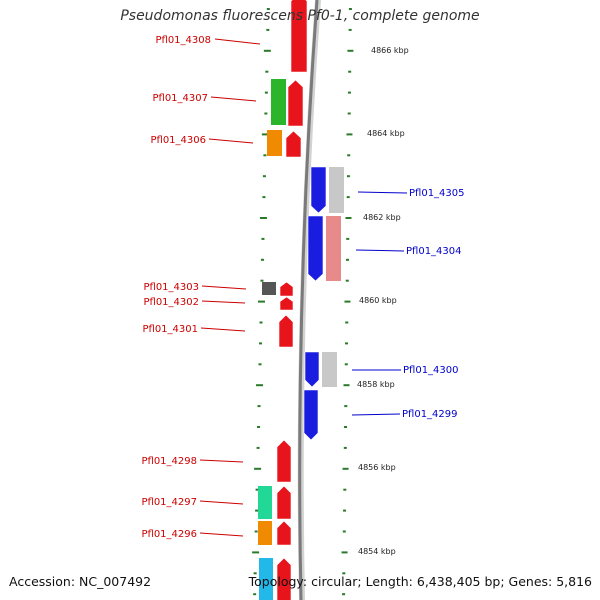 This screenshot has height=600, width=600. Describe the element at coordinates (183, 40) in the screenshot. I see `gene-label-pfl01_4308: Pfl01_4308` at that location.